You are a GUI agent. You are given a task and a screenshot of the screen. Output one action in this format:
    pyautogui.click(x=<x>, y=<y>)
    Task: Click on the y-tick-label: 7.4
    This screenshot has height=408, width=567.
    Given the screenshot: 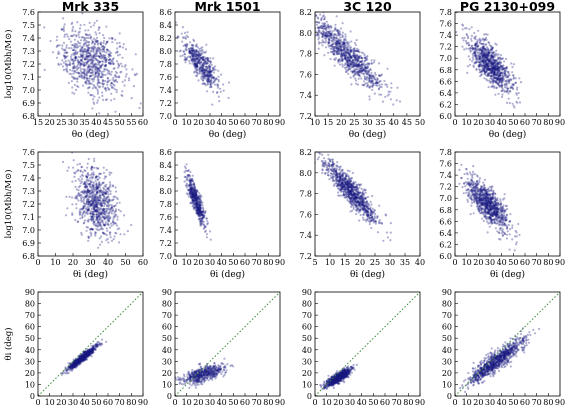 What is the action you would take?
    pyautogui.click(x=28, y=38)
    